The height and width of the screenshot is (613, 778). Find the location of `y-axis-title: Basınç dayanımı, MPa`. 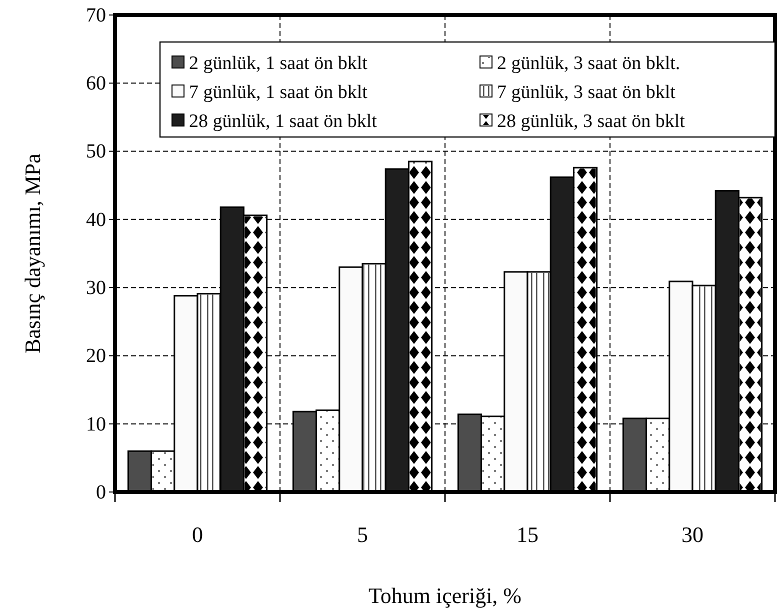

y-axis-title: Basınç dayanımı, MPa is located at coordinates (32, 253).